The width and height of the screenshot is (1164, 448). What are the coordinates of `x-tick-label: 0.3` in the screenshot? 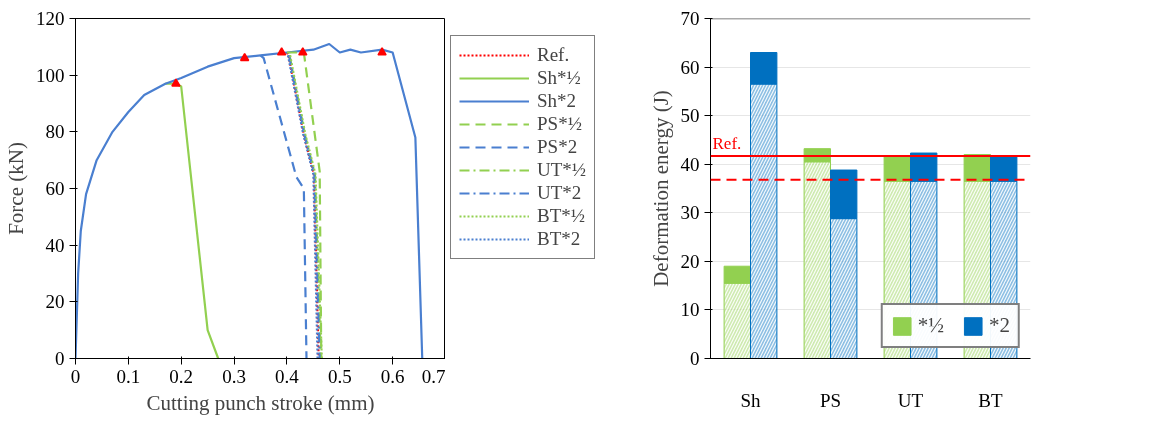 It's located at (234, 376).